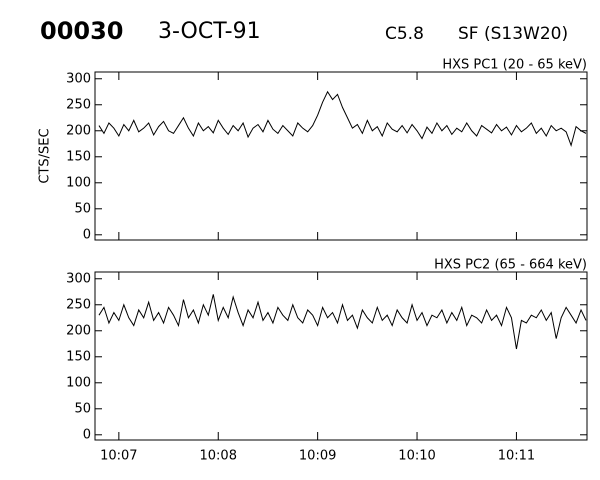 Image resolution: width=600 pixels, height=480 pixels. Describe the element at coordinates (45, 155) in the screenshot. I see `y-axis-label: CTS/SEC` at that location.